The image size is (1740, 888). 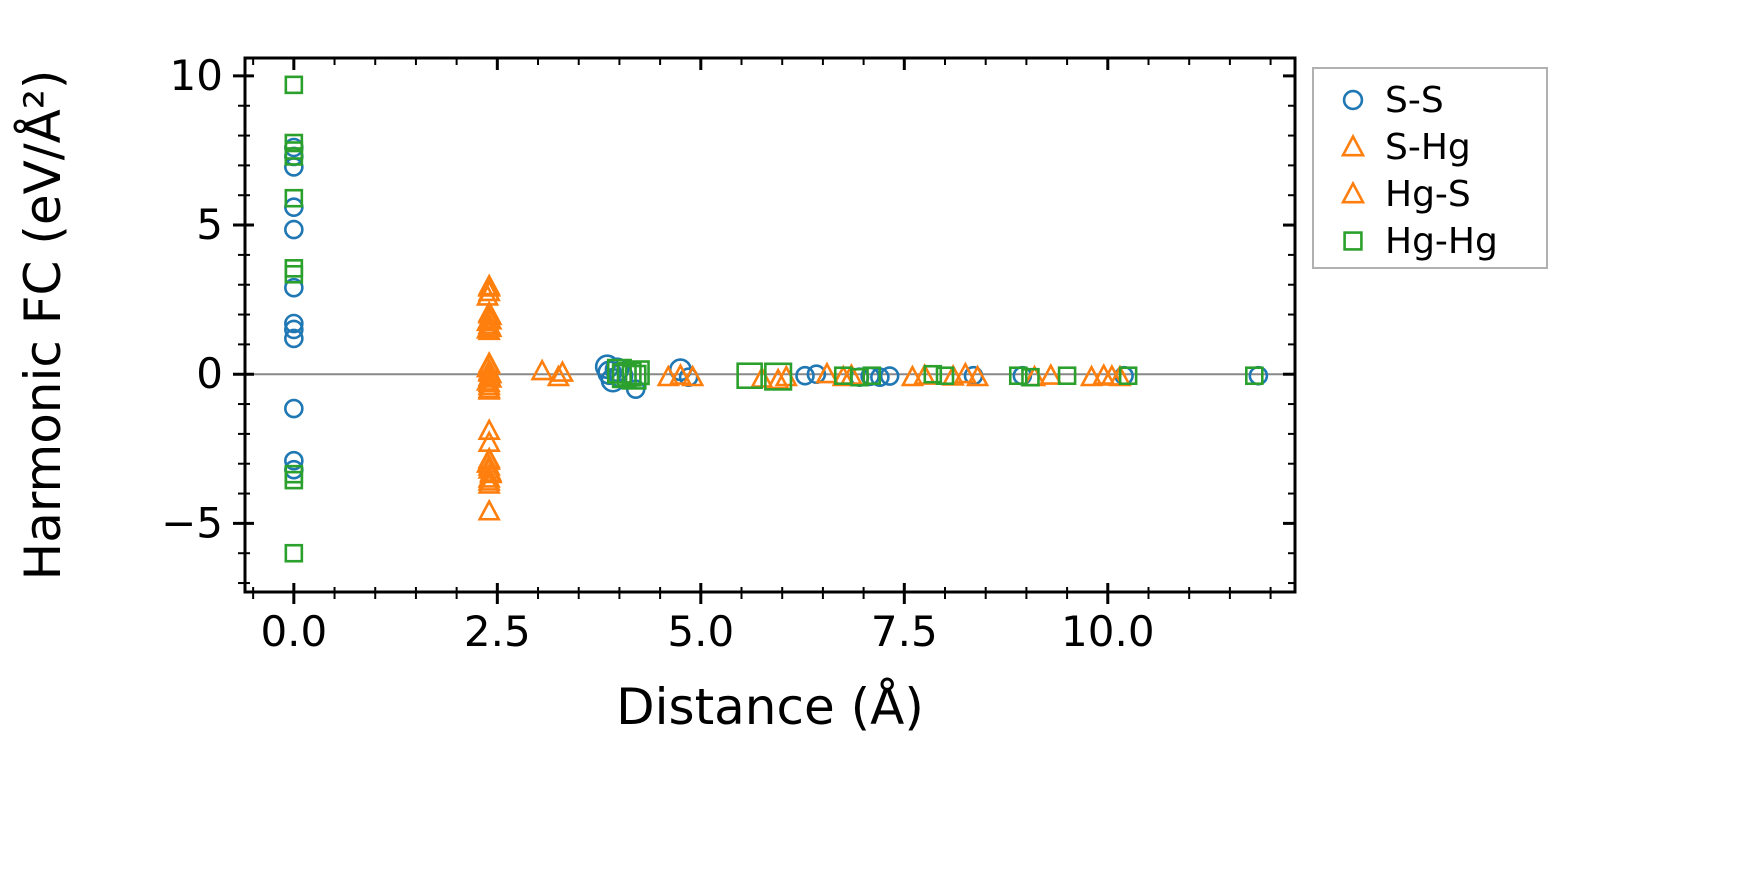 I want to click on legend-label-Hg-Hg: Hg-Hg, so click(x=1441, y=241).